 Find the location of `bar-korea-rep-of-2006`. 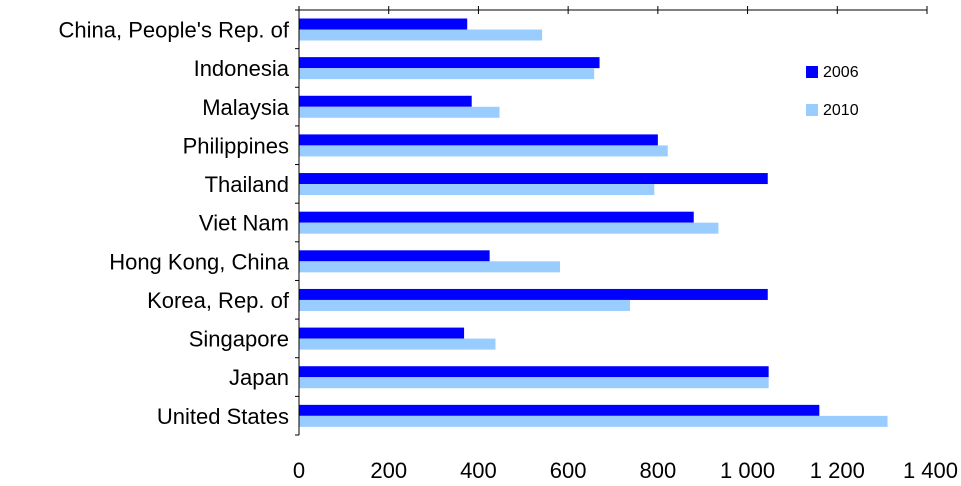

bar-korea-rep-of-2006 is located at coordinates (533, 294).